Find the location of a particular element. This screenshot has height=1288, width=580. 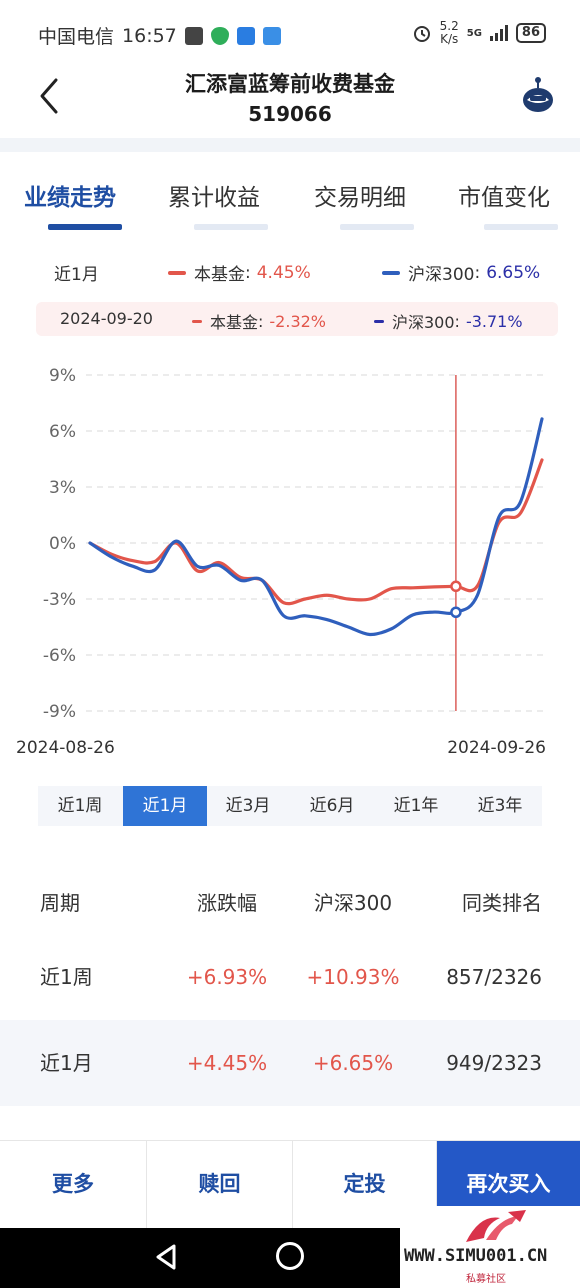

row-period: 近1周 is located at coordinates (66, 977).